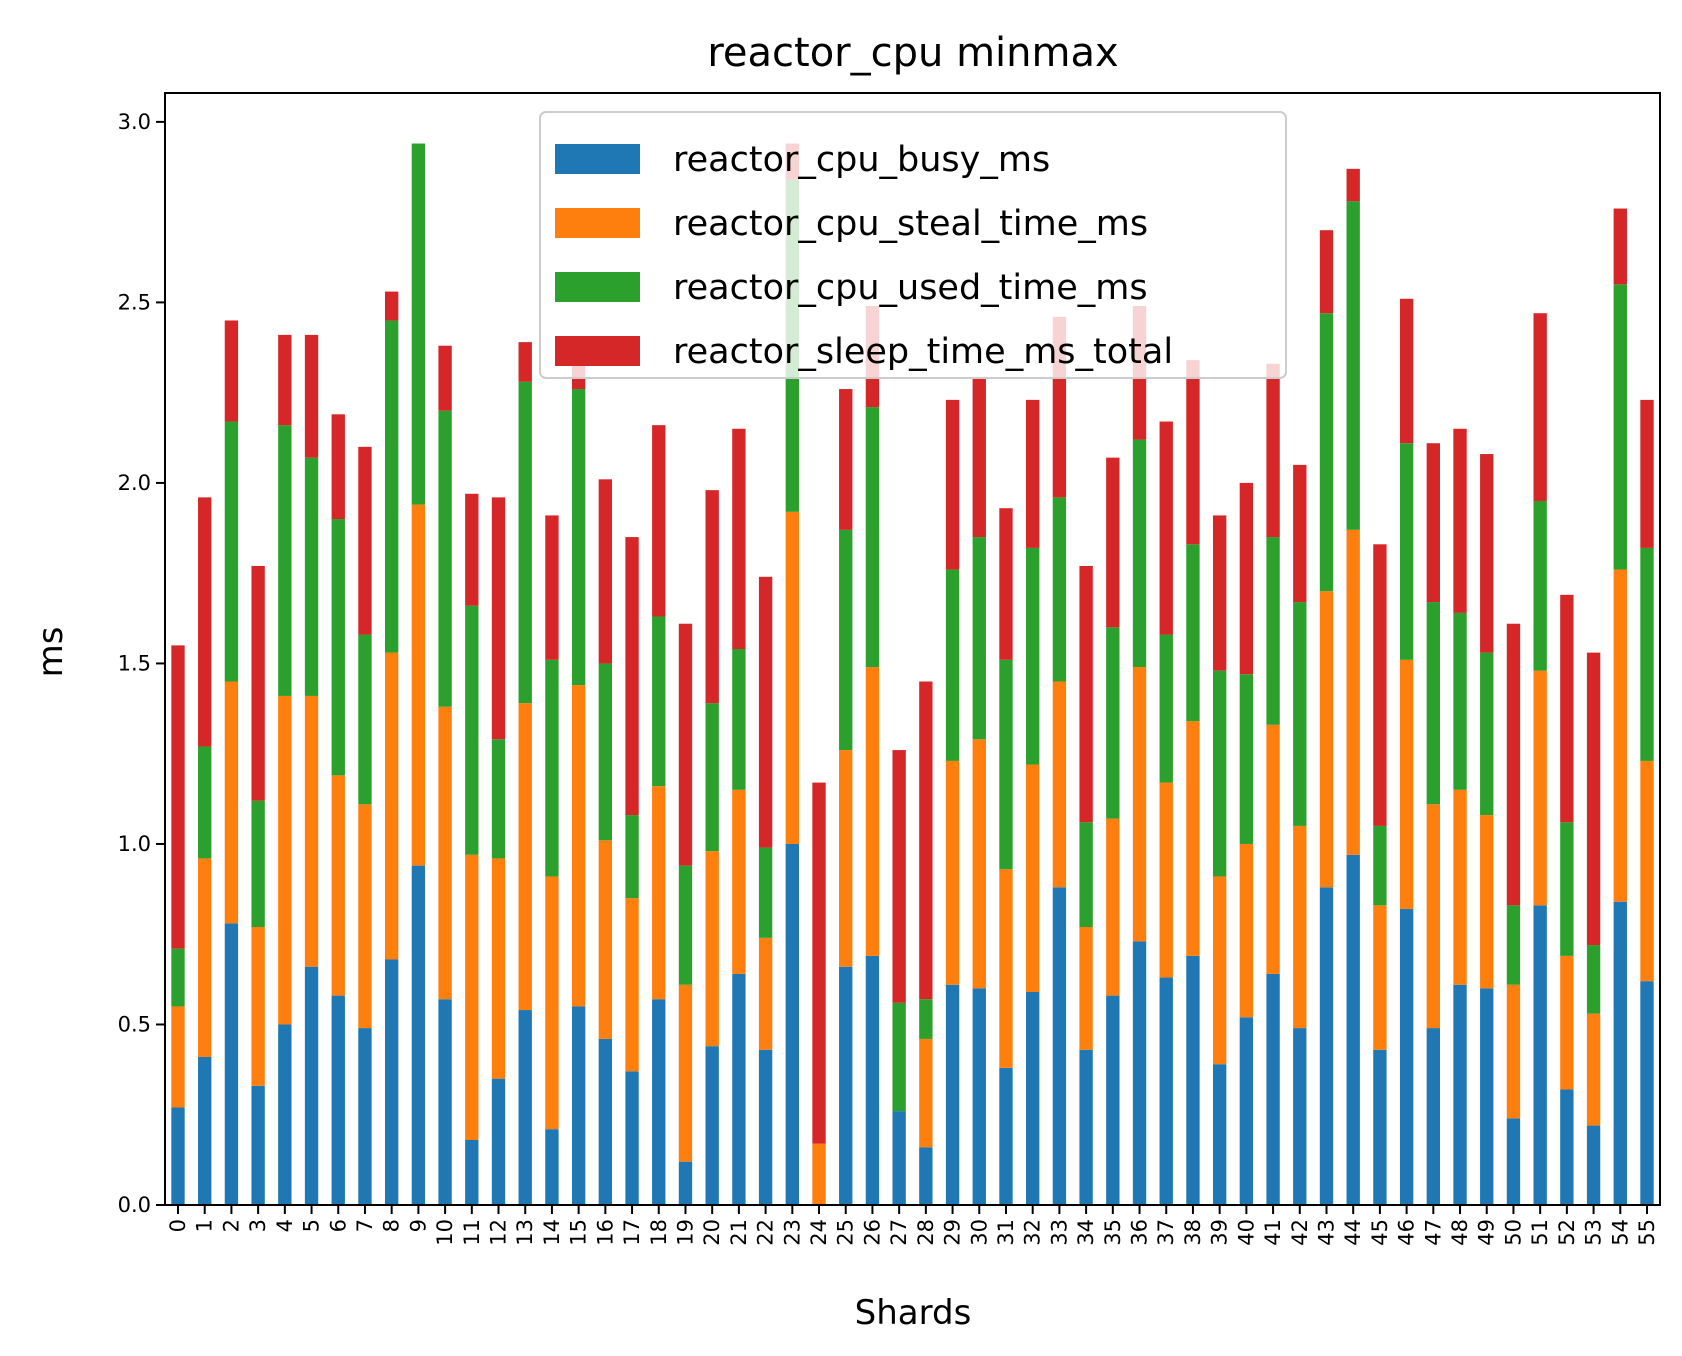 The image size is (1682, 1356). Describe the element at coordinates (1513, 1232) in the screenshot. I see `x-tick-label: 50` at that location.